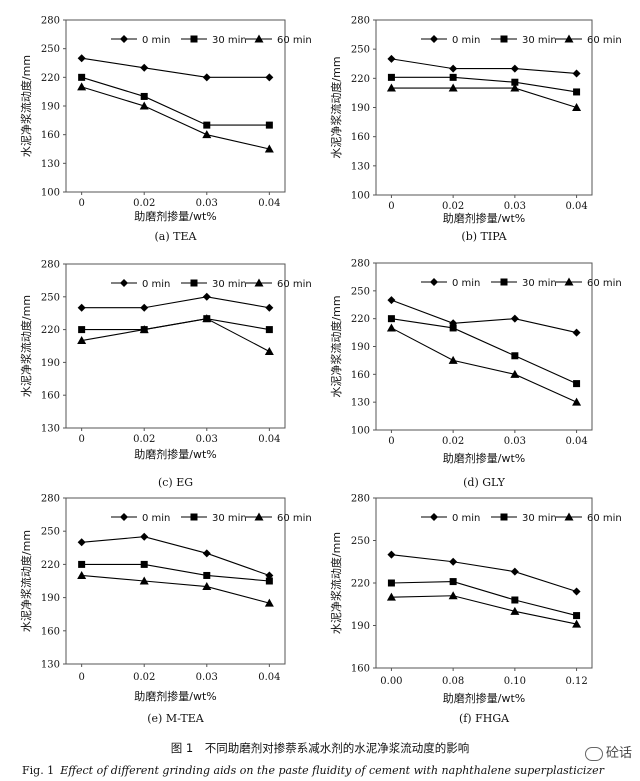 This screenshot has height=781, width=640. I want to click on watermark-text: 砼话, so click(618, 753).